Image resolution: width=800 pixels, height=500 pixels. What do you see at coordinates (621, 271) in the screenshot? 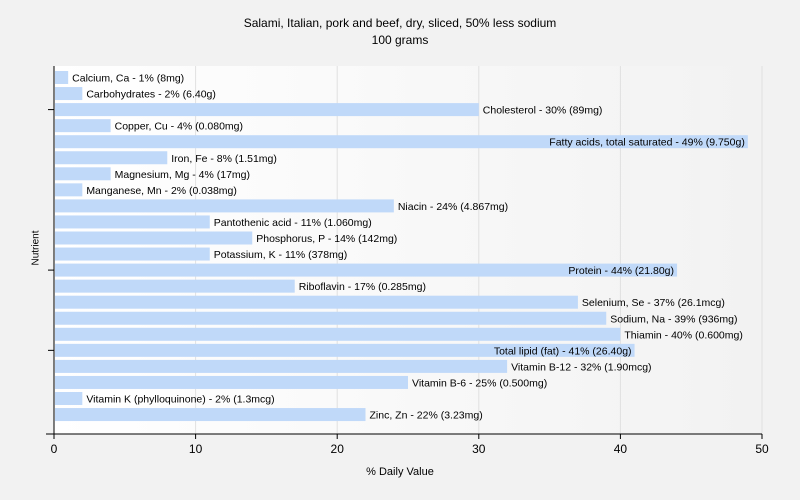
I see `bar-label: Protein - 44% (21.80g)` at bounding box center [621, 271].